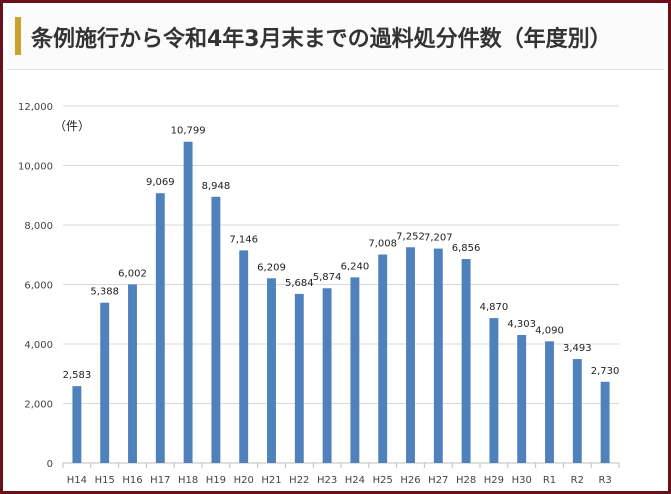  I want to click on title-header: 条例施行から令和4年3月末までの過料処分件数（年度別）, so click(335, 38).